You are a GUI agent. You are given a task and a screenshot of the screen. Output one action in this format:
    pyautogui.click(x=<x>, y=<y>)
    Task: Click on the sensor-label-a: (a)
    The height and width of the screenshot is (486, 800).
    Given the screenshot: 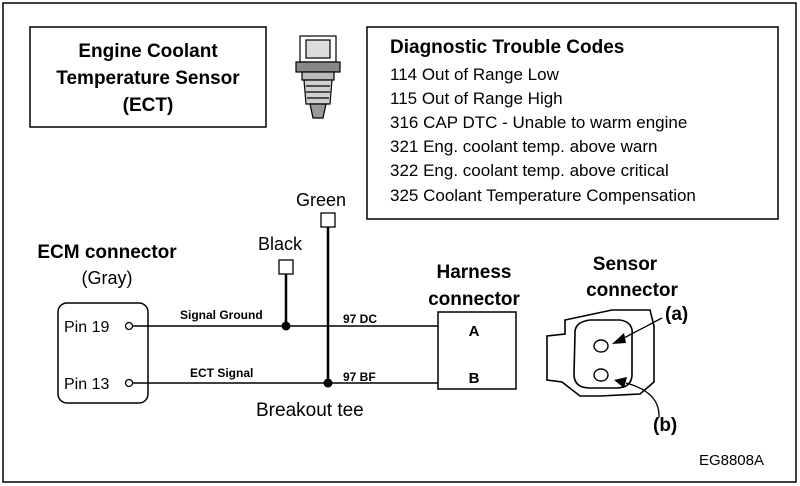 What is the action you would take?
    pyautogui.click(x=676, y=314)
    